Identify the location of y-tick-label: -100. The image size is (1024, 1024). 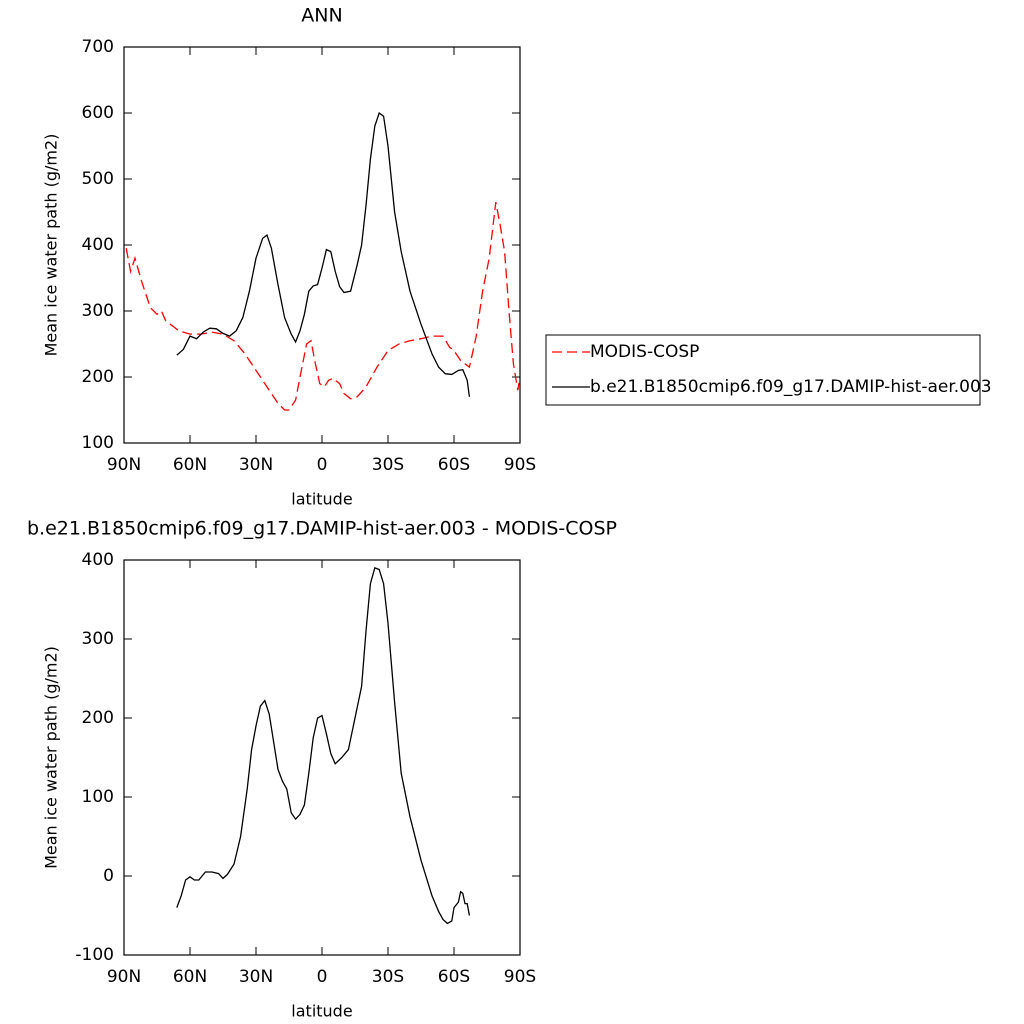
(94, 955).